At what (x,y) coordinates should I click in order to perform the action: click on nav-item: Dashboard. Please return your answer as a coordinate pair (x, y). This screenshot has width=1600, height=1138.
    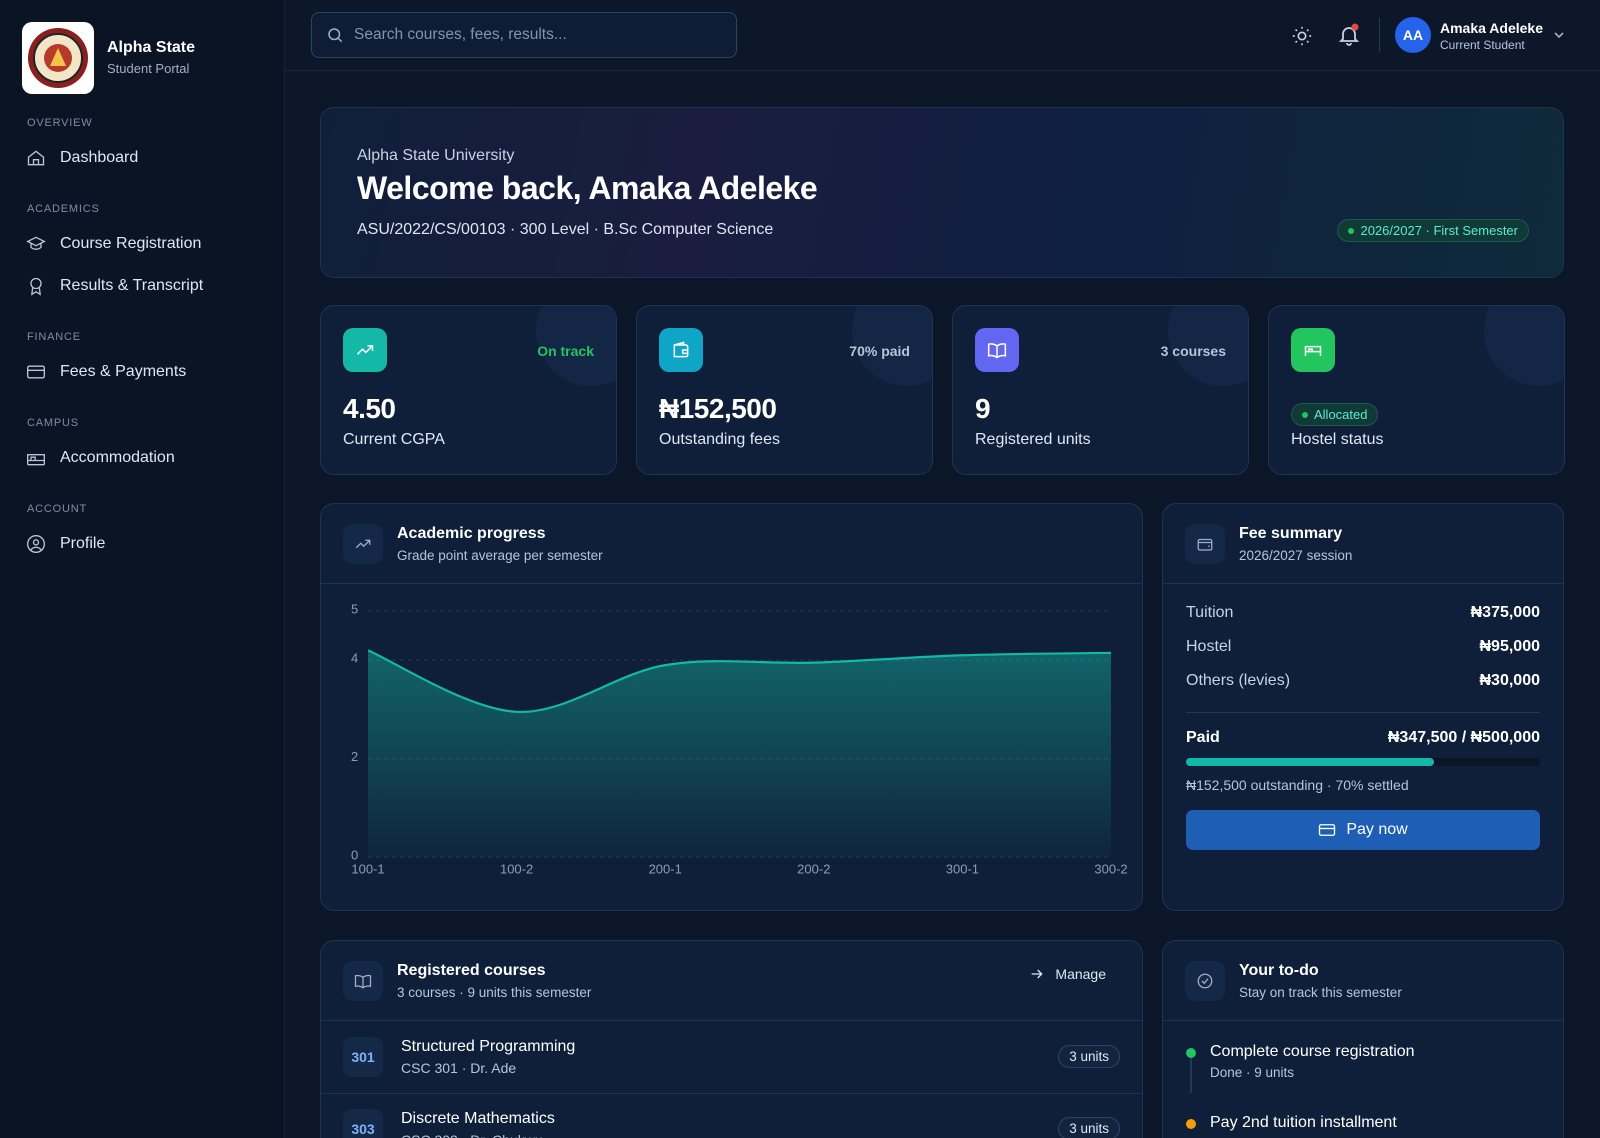
    Looking at the image, I should click on (82, 158).